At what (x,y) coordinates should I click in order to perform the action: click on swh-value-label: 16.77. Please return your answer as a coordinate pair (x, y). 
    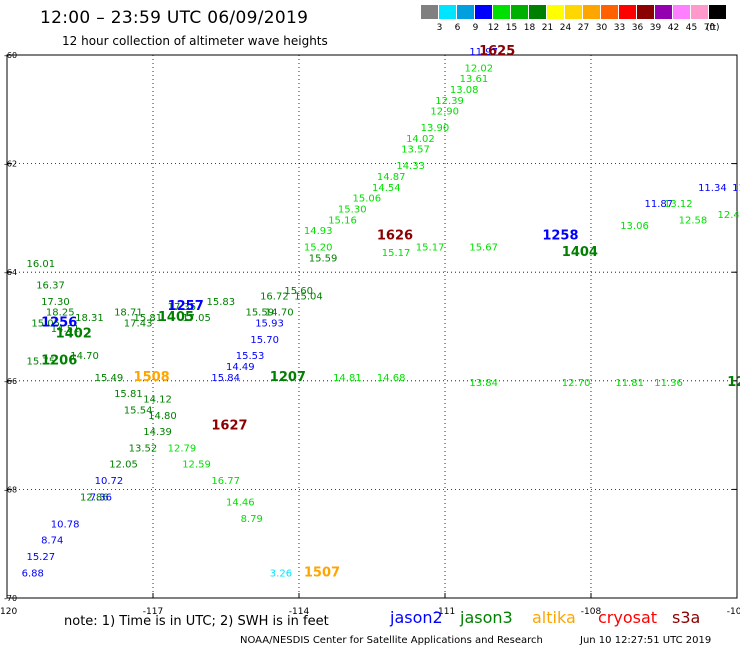
    Looking at the image, I should click on (225, 481).